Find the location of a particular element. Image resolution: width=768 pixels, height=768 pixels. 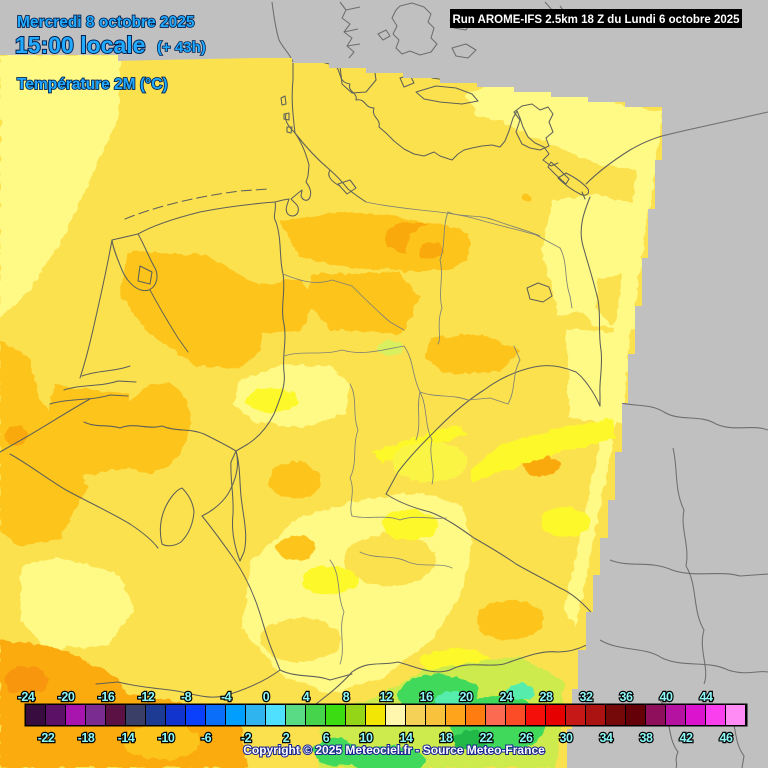

svg-text: 38 is located at coordinates (646, 738).